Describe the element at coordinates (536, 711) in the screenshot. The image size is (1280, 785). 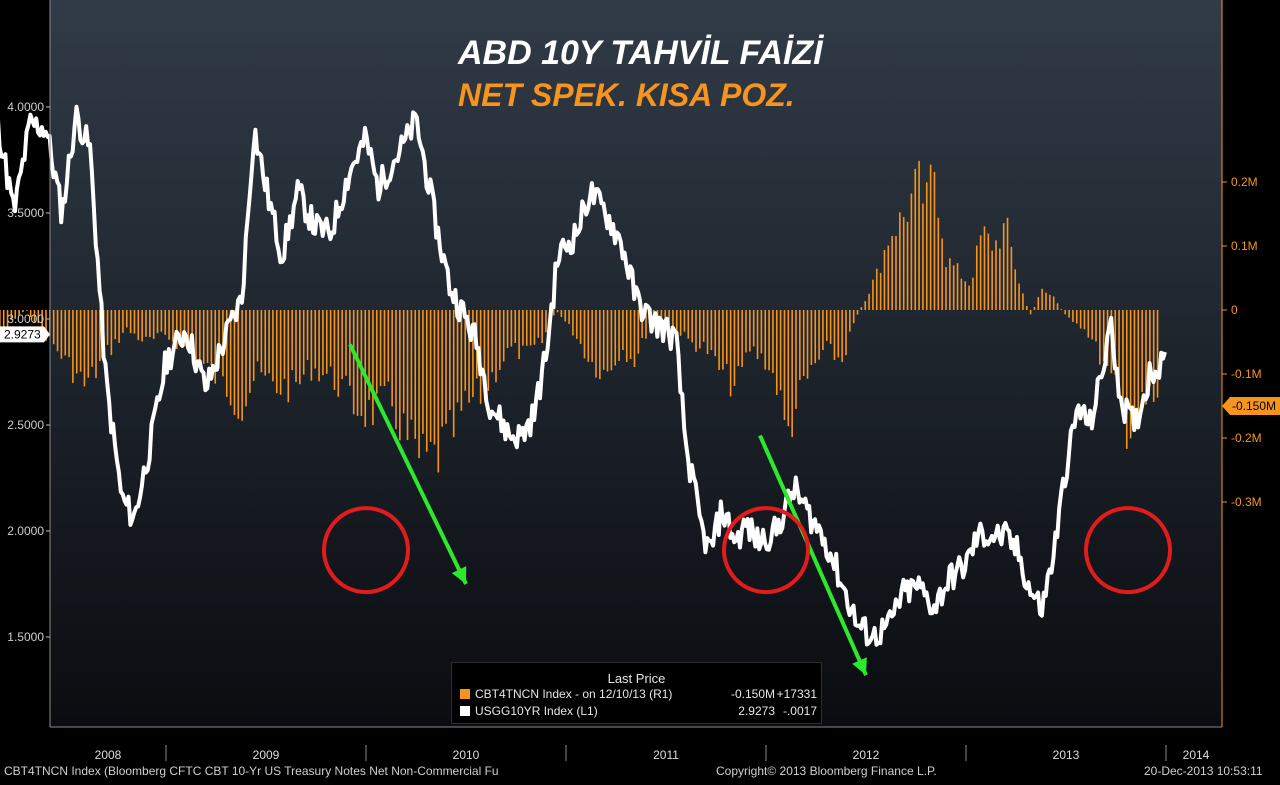
I see `legend-series-name: USGG10YR Index (L1)` at that location.